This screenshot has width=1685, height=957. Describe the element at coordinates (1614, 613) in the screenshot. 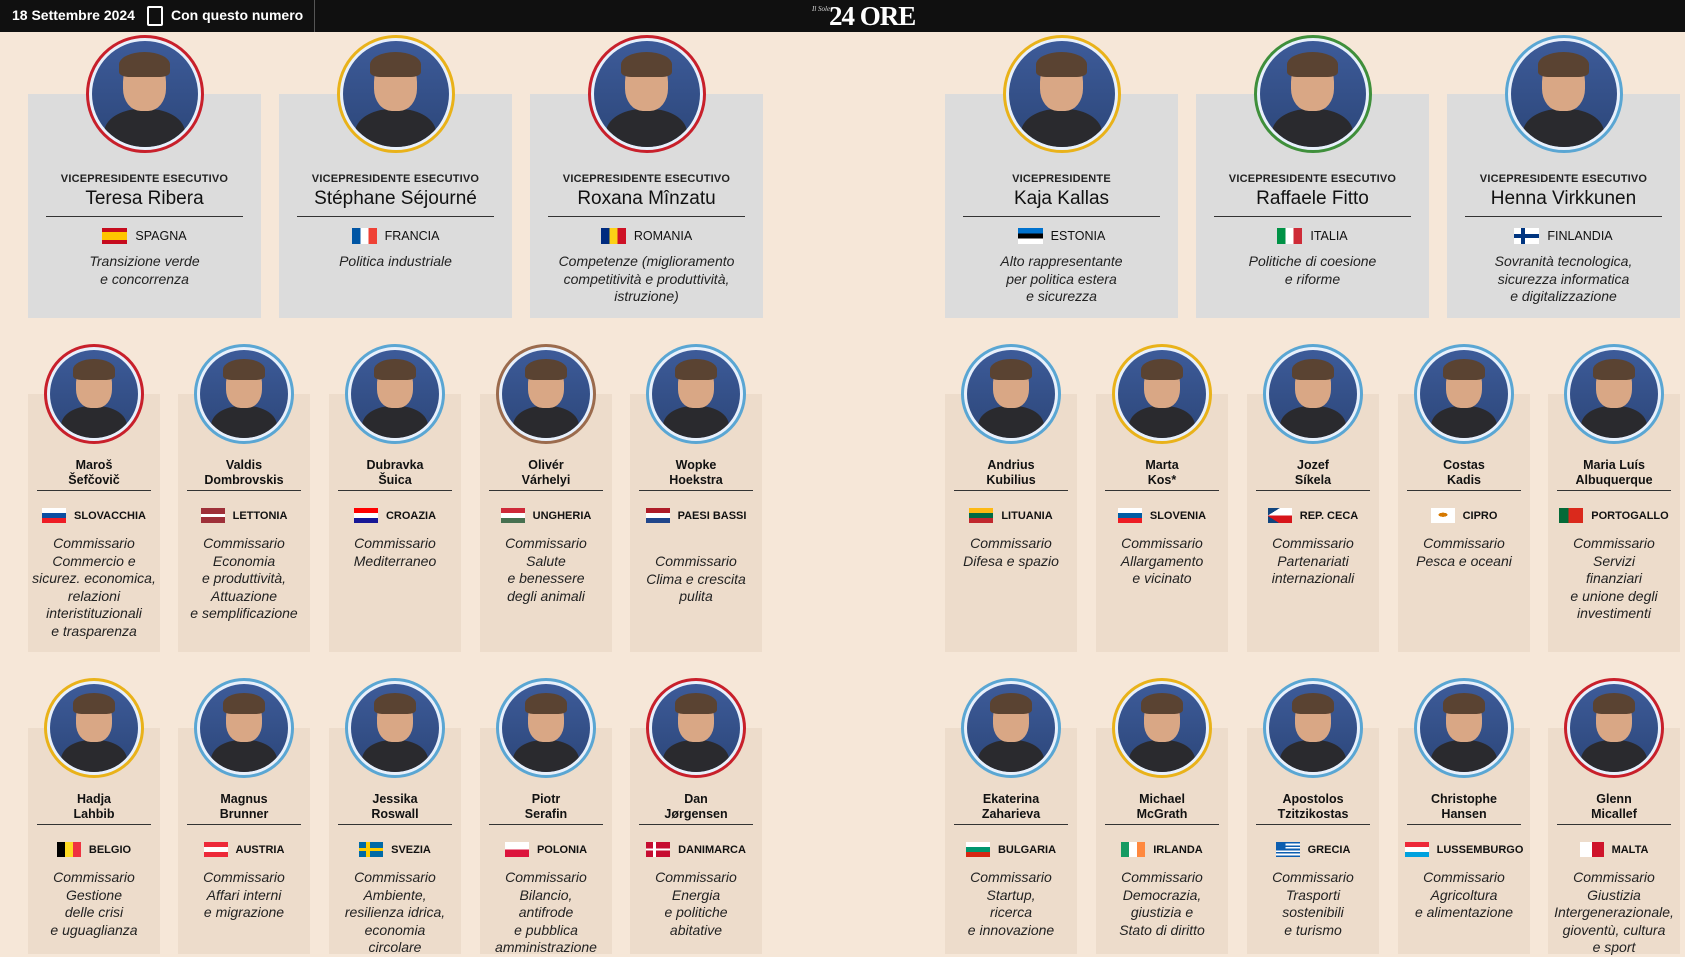

I see `portfolio-line: investimenti` at that location.